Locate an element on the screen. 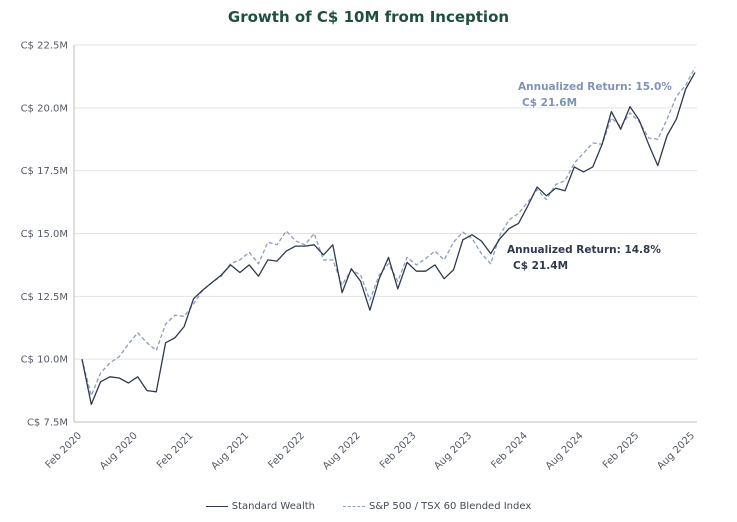 This screenshot has width=737, height=522. x-tick-label: Aug 2024 is located at coordinates (565, 451).